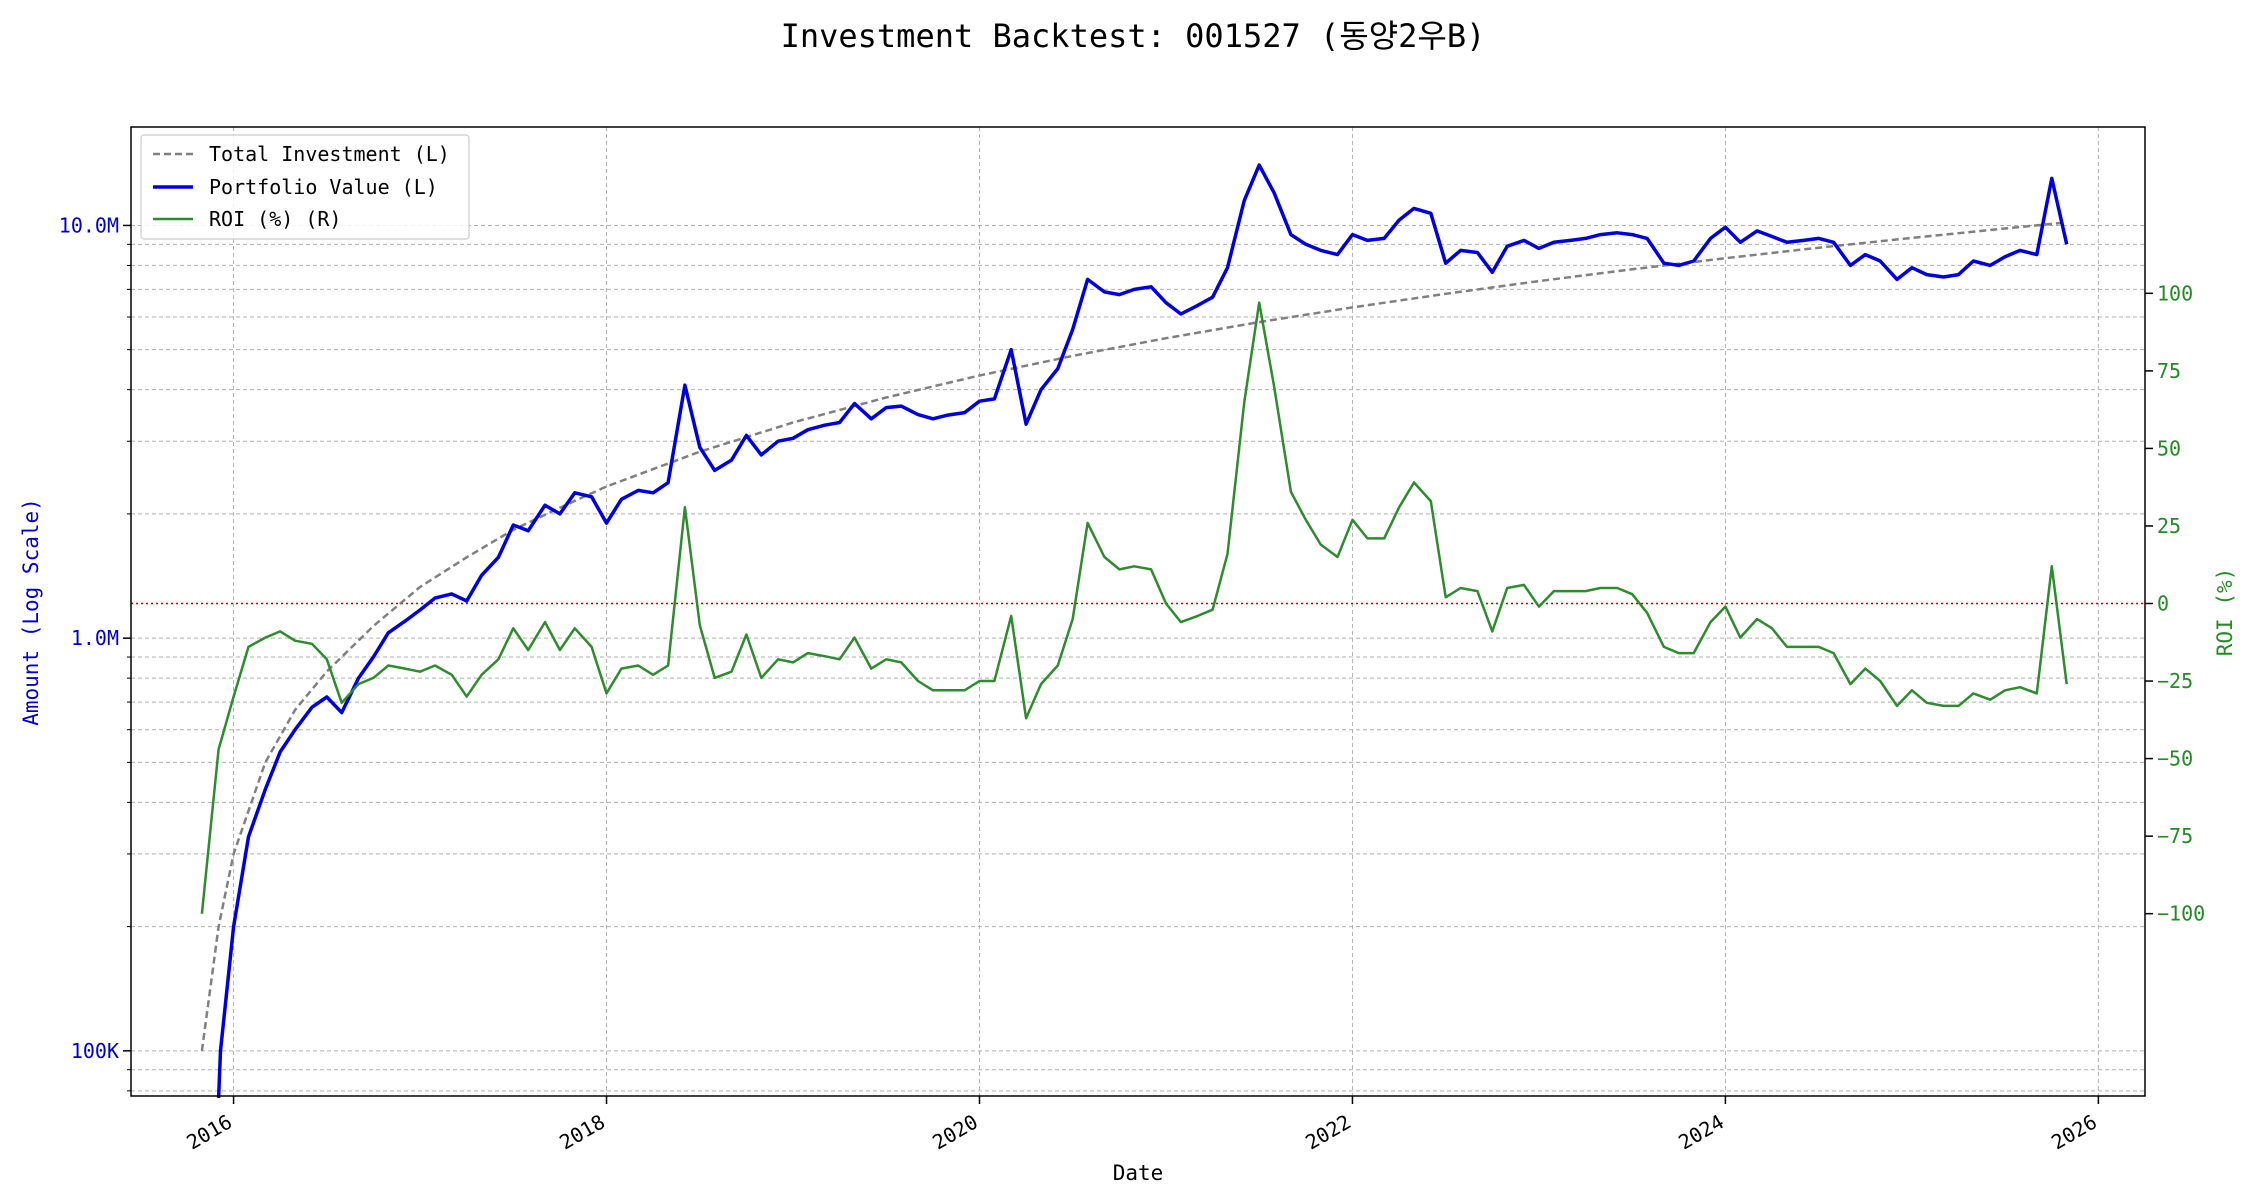  What do you see at coordinates (31, 612) in the screenshot?
I see `left-y-axis-label: Amount (Log Scale)` at bounding box center [31, 612].